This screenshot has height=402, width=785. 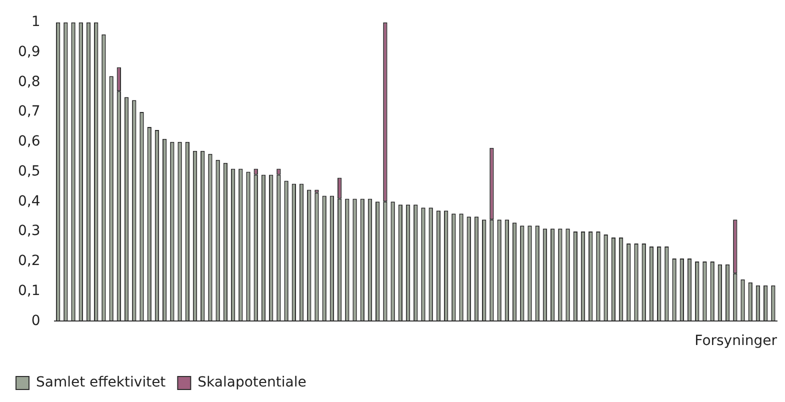 I want to click on x-axis-title: Forsyninger, so click(x=736, y=341).